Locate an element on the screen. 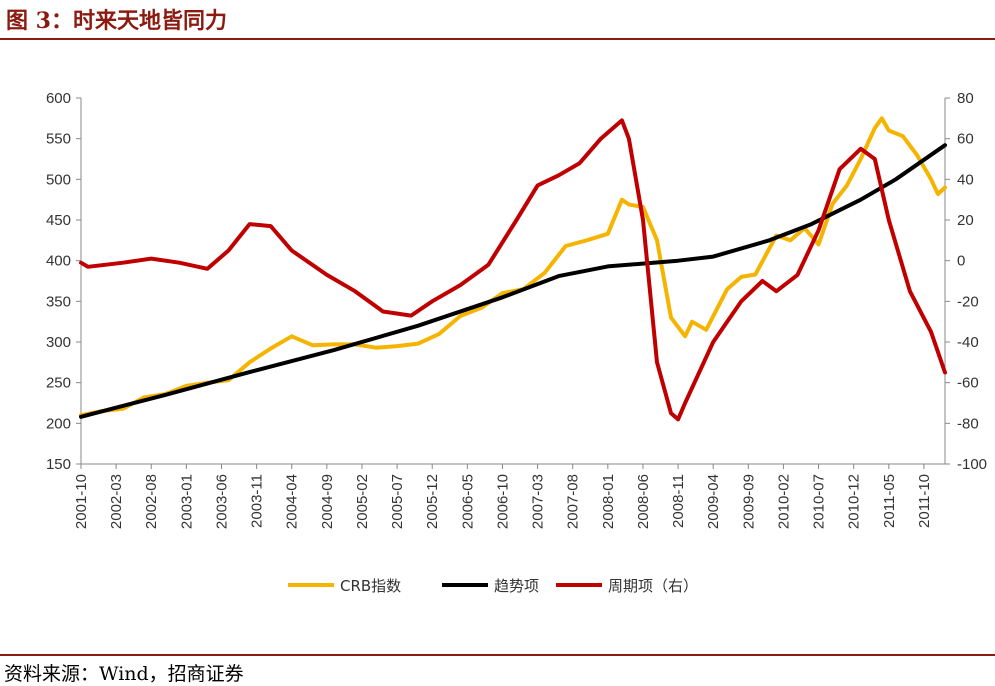 The image size is (995, 686). right-tick-label: 40 is located at coordinates (965, 179).